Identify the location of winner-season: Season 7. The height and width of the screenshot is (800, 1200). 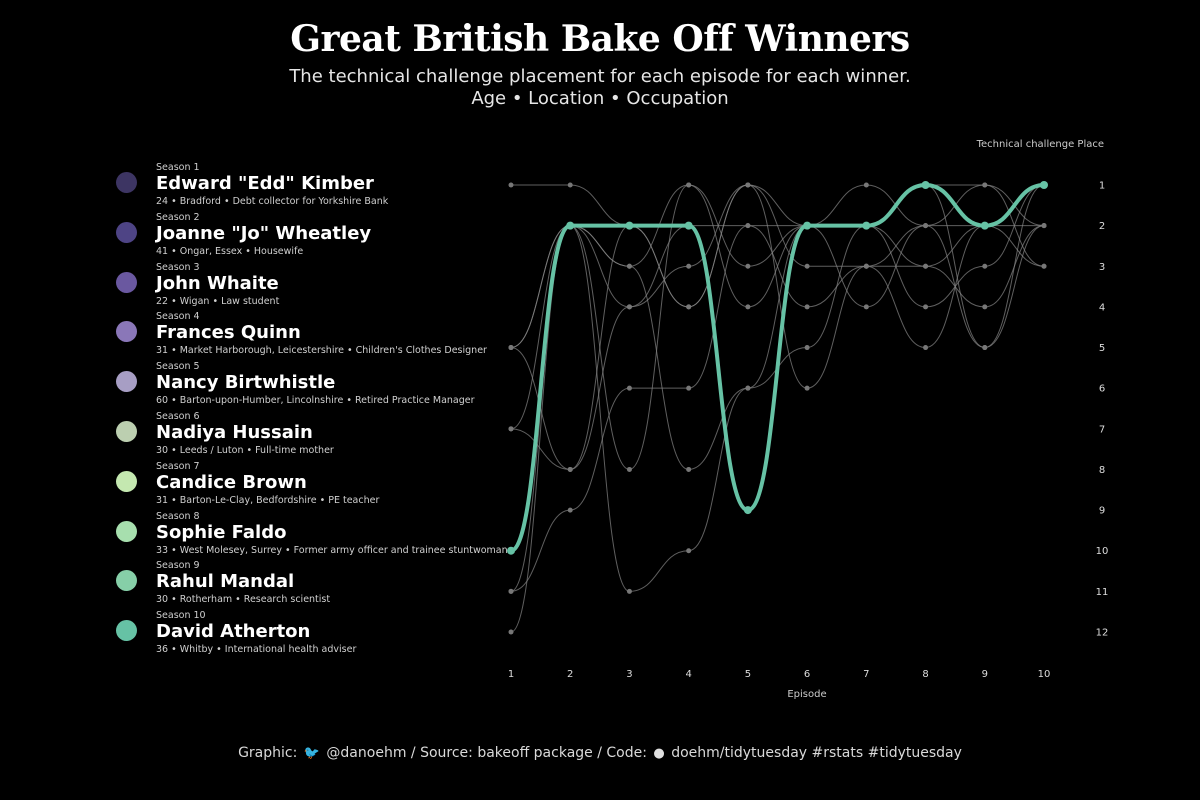
(178, 466).